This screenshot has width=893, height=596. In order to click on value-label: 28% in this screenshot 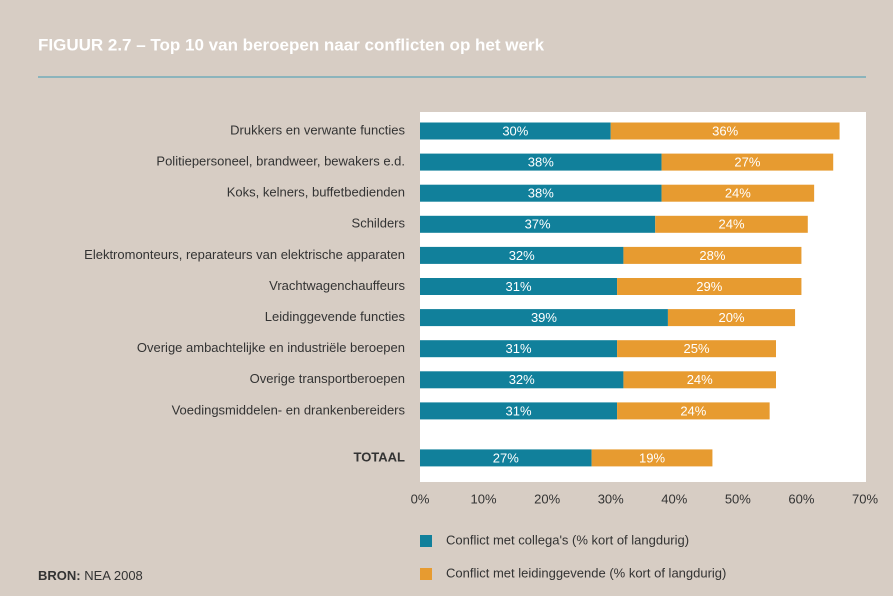, I will do `click(712, 255)`.